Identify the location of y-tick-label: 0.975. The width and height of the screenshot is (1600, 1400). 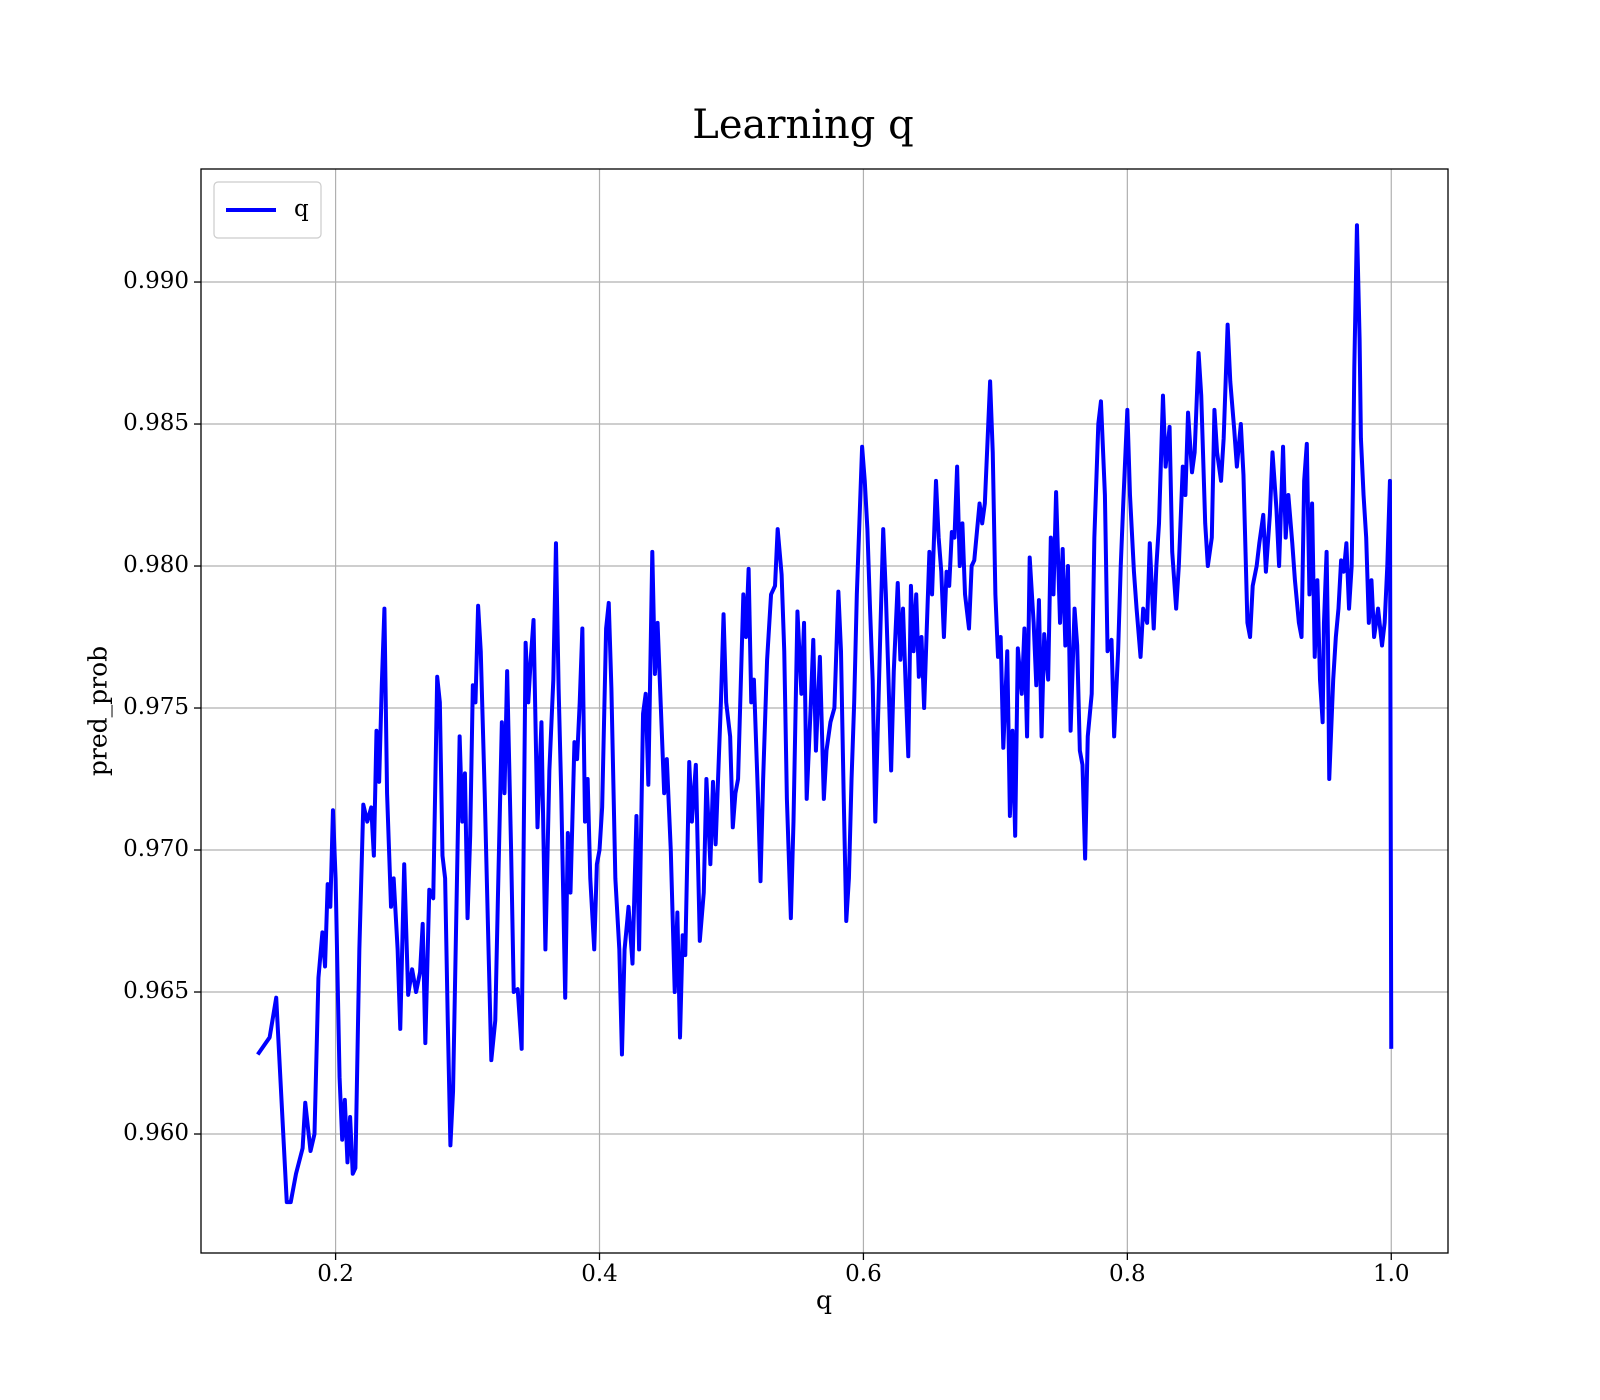
(156, 707).